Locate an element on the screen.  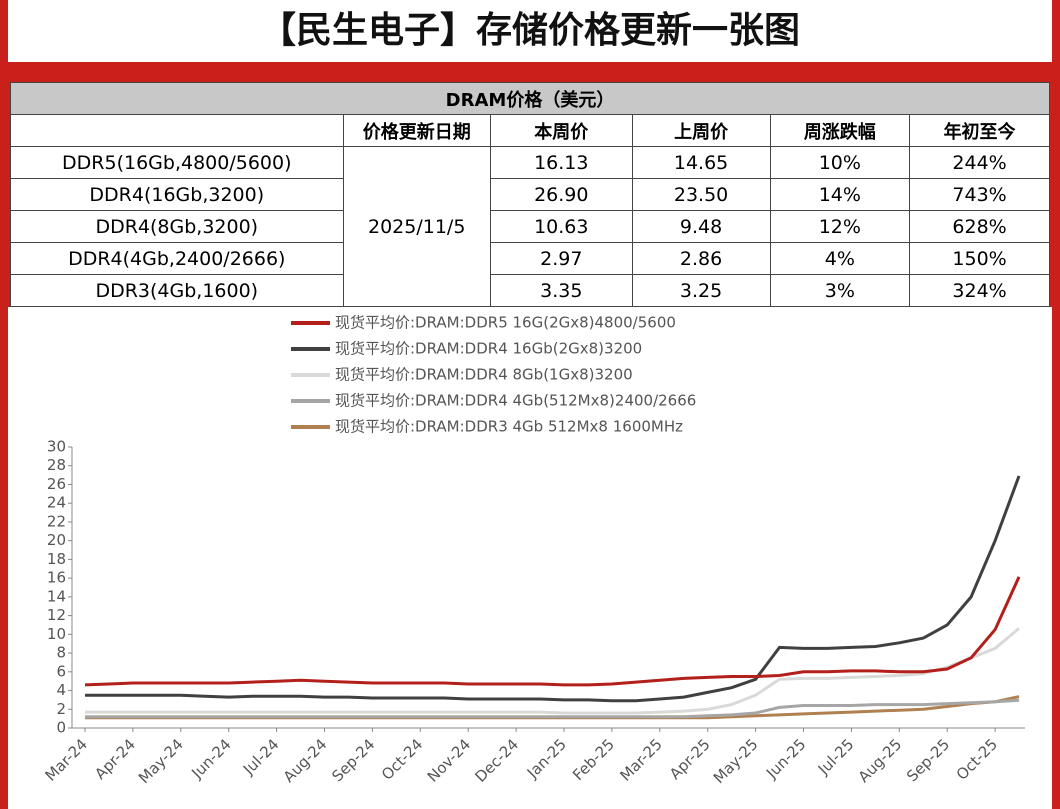
y-tick-label: 8 is located at coordinates (61, 653).